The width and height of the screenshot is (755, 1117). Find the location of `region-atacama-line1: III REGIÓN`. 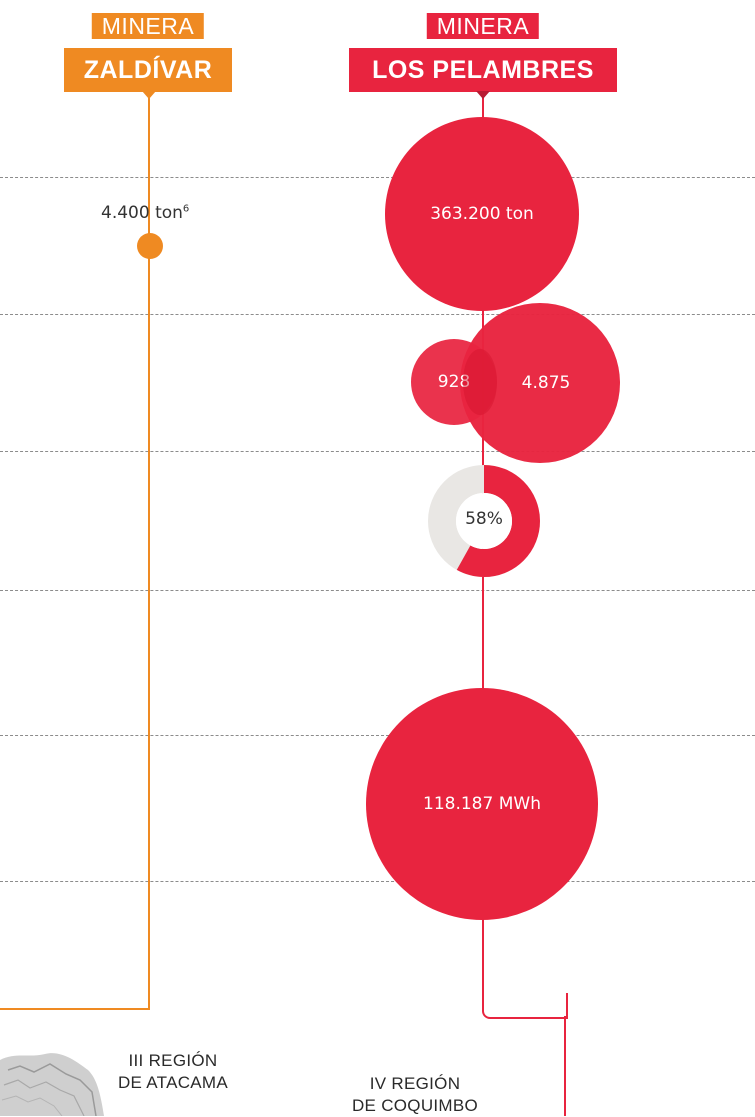

region-atacama-line1: III REGIÓN is located at coordinates (173, 1060).